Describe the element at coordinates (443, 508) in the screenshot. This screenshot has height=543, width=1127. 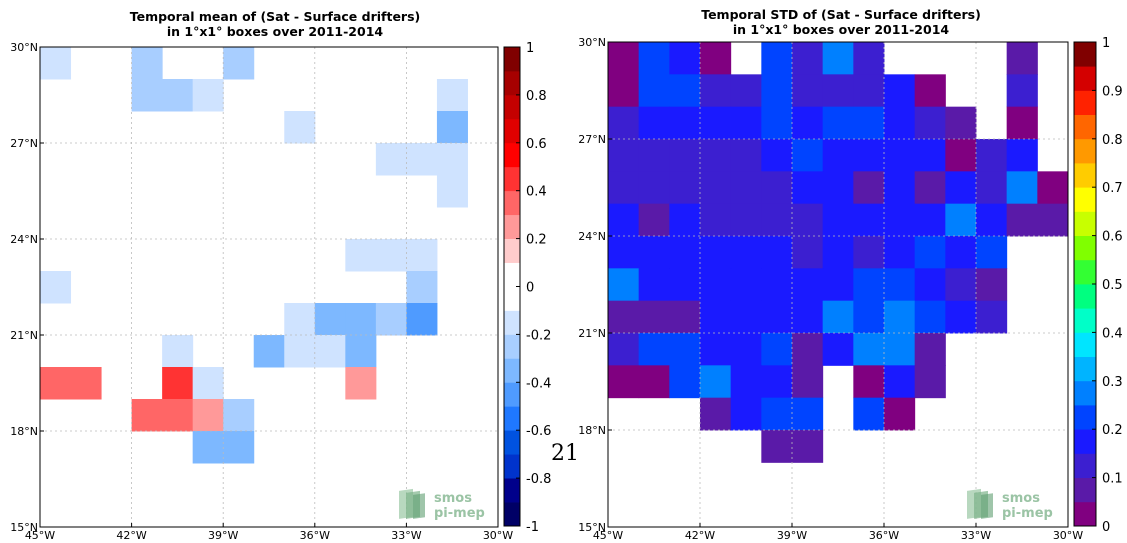
I see `smos-pi-mep-logo: smos pi-mep` at that location.